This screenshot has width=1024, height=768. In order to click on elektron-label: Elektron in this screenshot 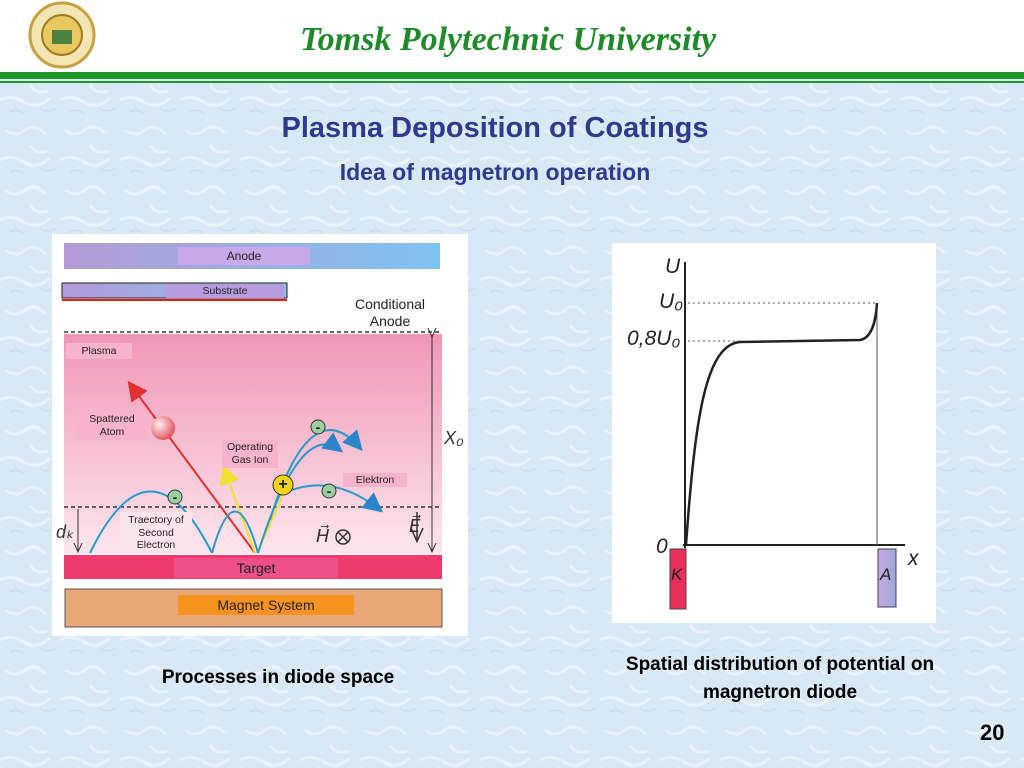, I will do `click(375, 480)`.